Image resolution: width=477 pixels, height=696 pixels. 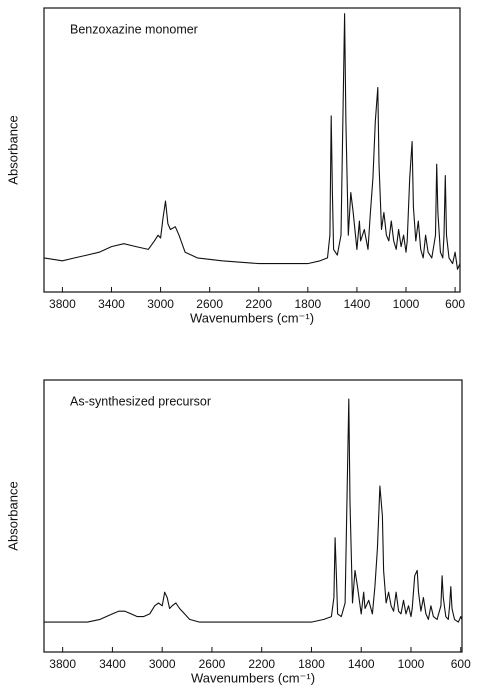 I want to click on chart-title: Benzoxazine monomer, so click(x=134, y=29).